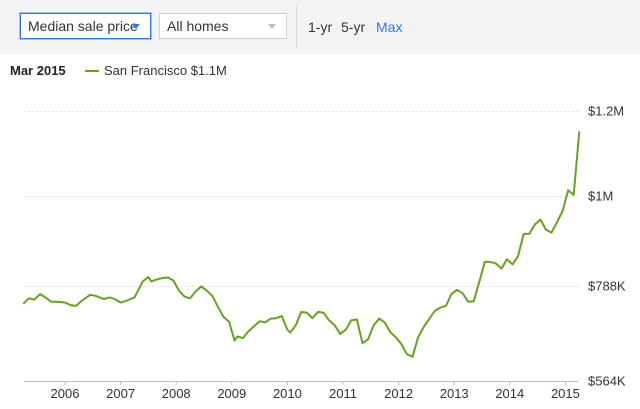 This screenshot has width=640, height=409. Describe the element at coordinates (65, 393) in the screenshot. I see `x-tick-label: 2006` at that location.